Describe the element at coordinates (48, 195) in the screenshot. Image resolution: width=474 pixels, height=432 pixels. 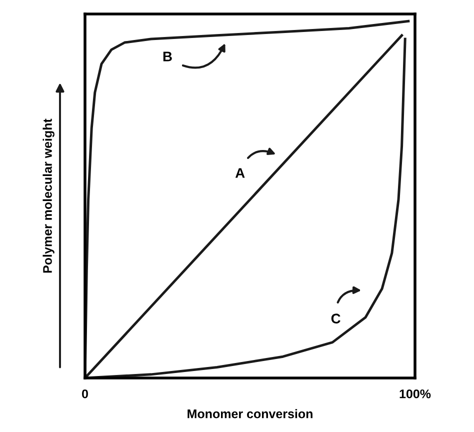
I see `y-axis-title: Polymer molecular weight` at that location.